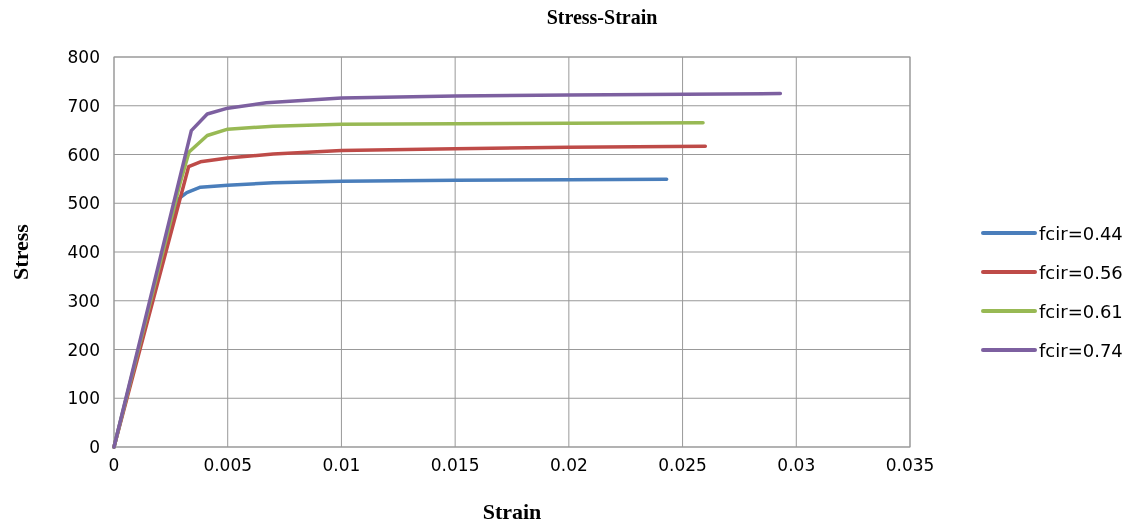 The image size is (1140, 527). Describe the element at coordinates (1081, 233) in the screenshot. I see `legend-label: fcir=0.44` at that location.